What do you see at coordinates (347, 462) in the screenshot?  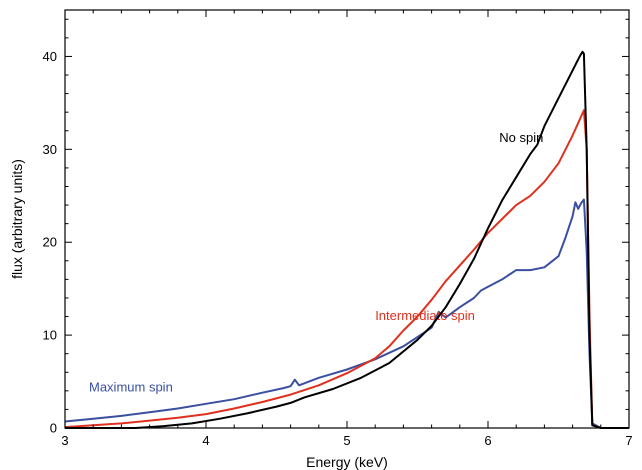 I see `x-axis-title: Energy (keV)` at bounding box center [347, 462].